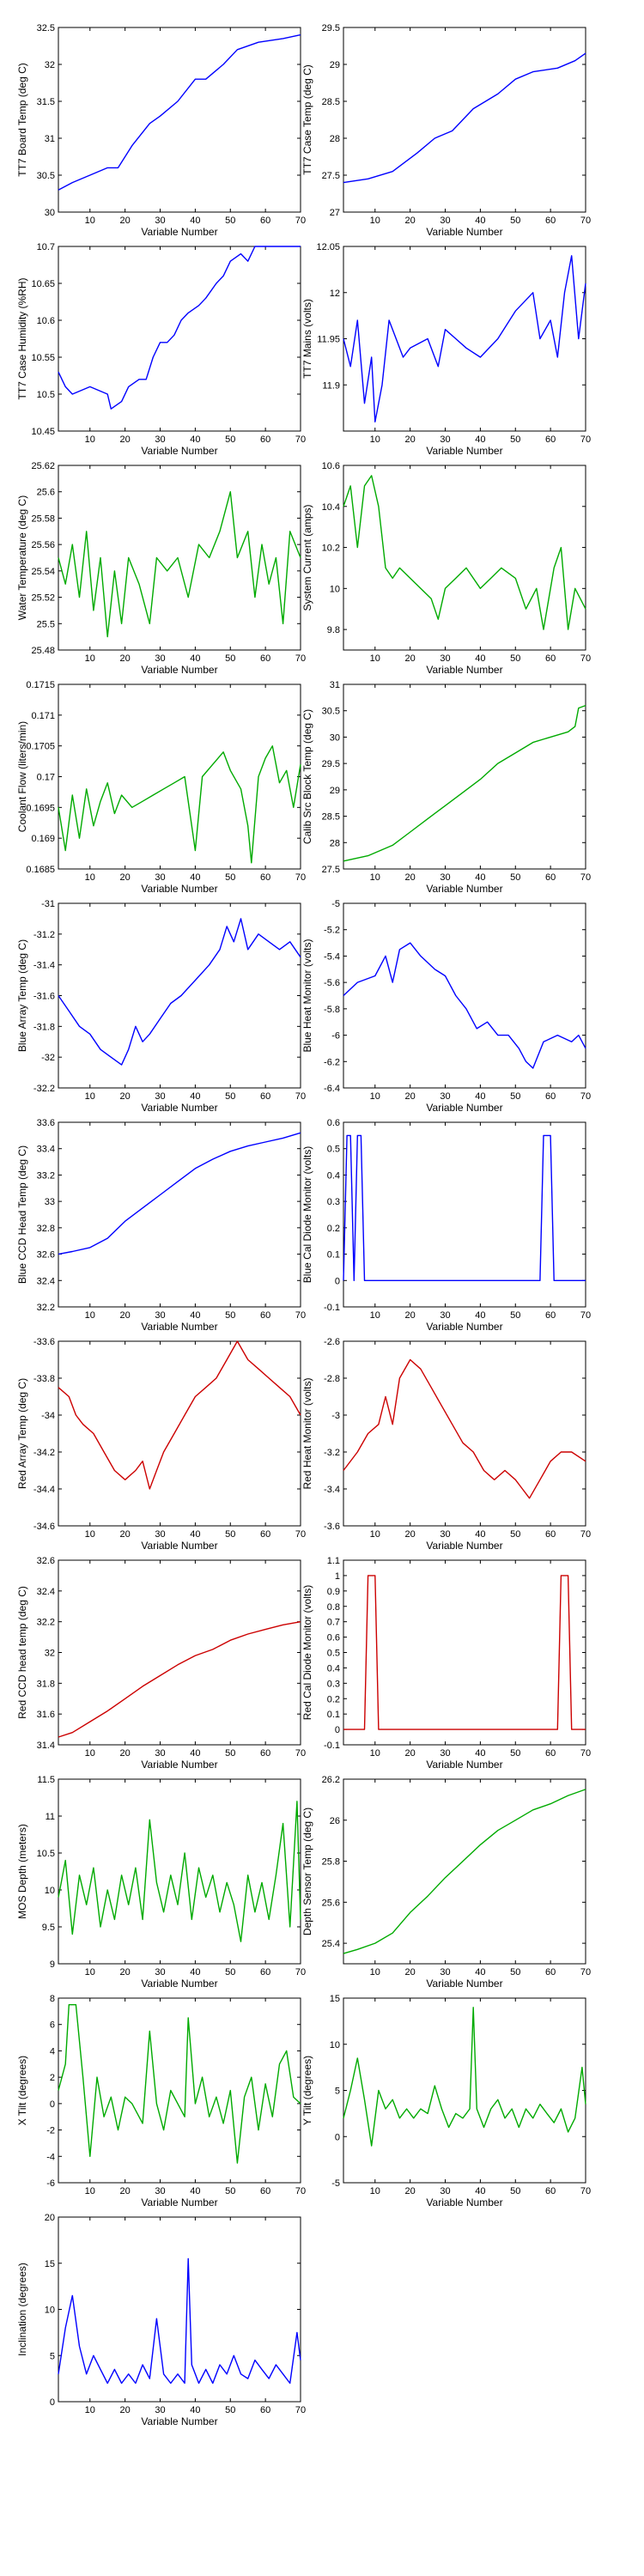 The height and width of the screenshot is (2576, 644). What do you see at coordinates (332, 931) in the screenshot?
I see `y-tick-label: -5.2` at bounding box center [332, 931].